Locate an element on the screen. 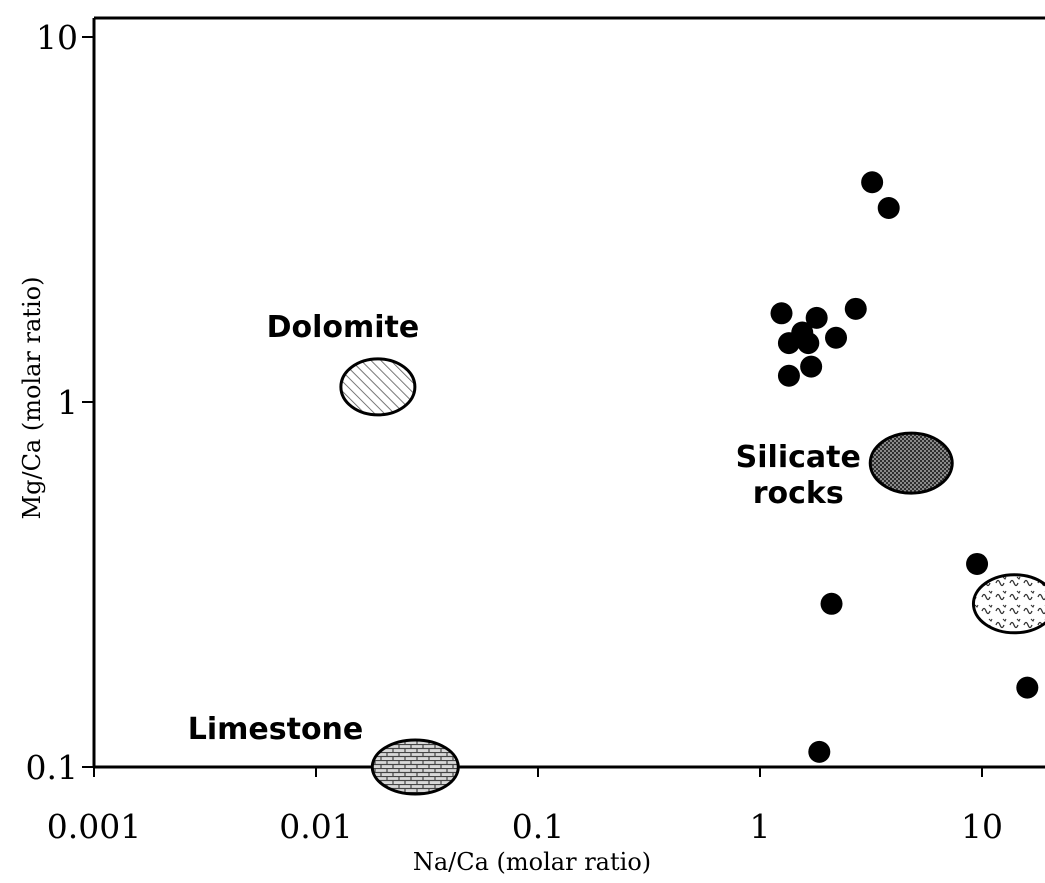 The image size is (1045, 883). y-axis-title: Mg/Ca (molar ratio) is located at coordinates (32, 398).